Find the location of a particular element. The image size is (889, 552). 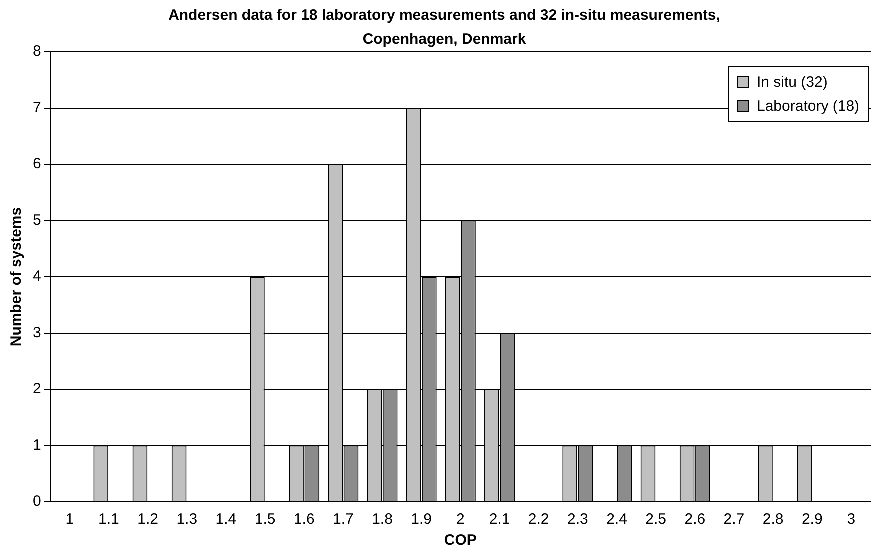

x-tick-label: 2.6 is located at coordinates (695, 519).